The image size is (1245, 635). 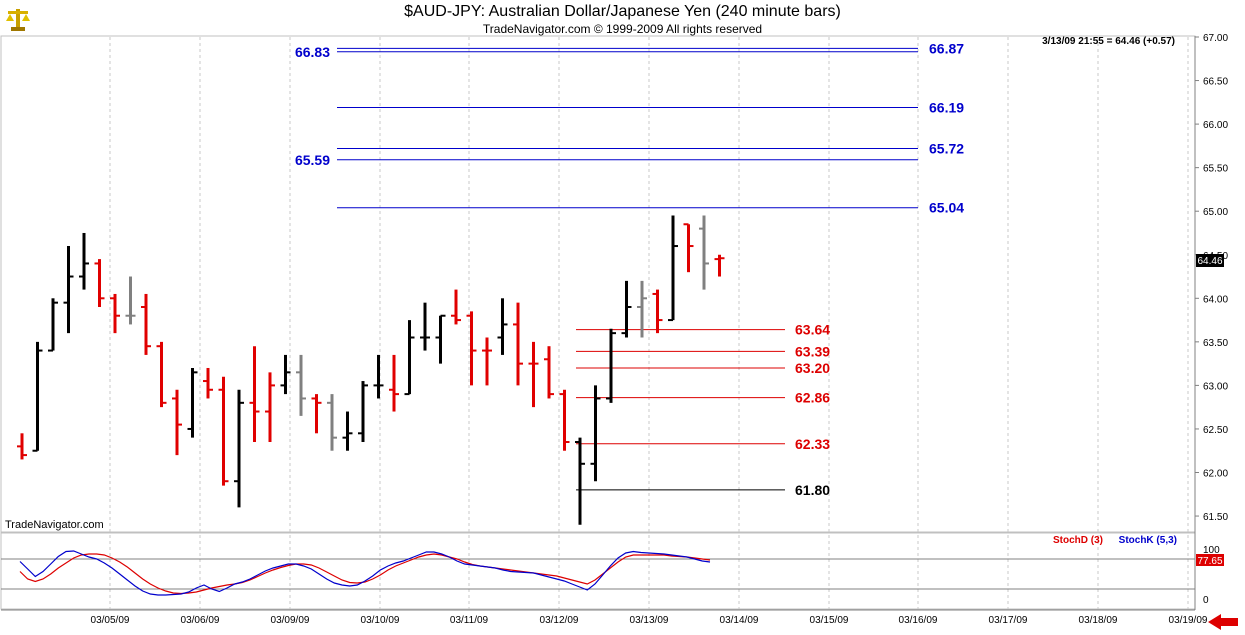 What do you see at coordinates (1210, 560) in the screenshot?
I see `stoch-last-tag: 77.65` at bounding box center [1210, 560].